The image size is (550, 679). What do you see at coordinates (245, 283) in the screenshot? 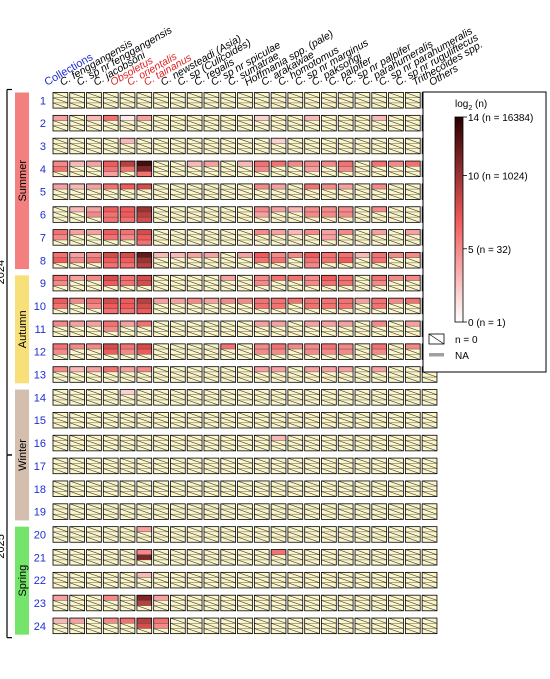
I see `collection-row` at bounding box center [245, 283].